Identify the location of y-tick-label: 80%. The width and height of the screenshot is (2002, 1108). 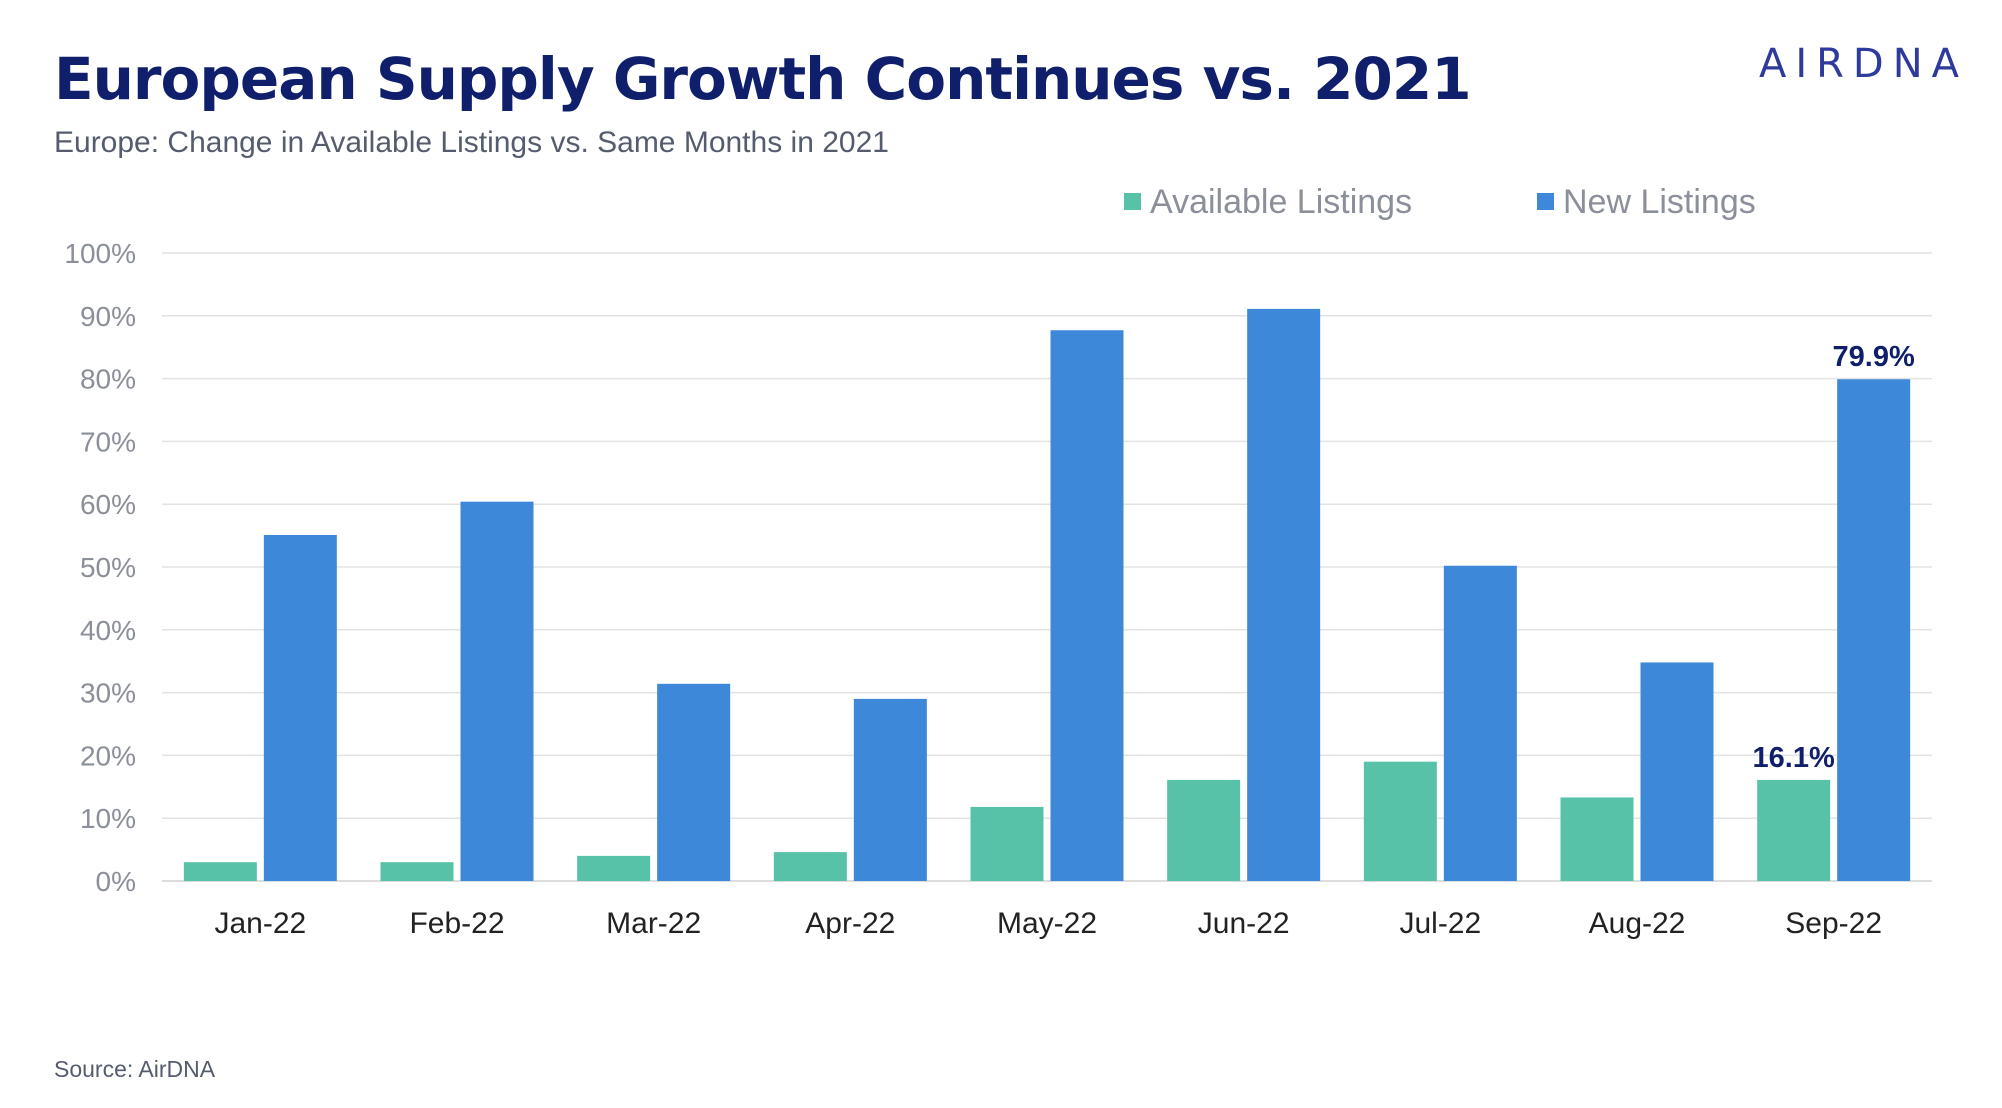
(108, 379).